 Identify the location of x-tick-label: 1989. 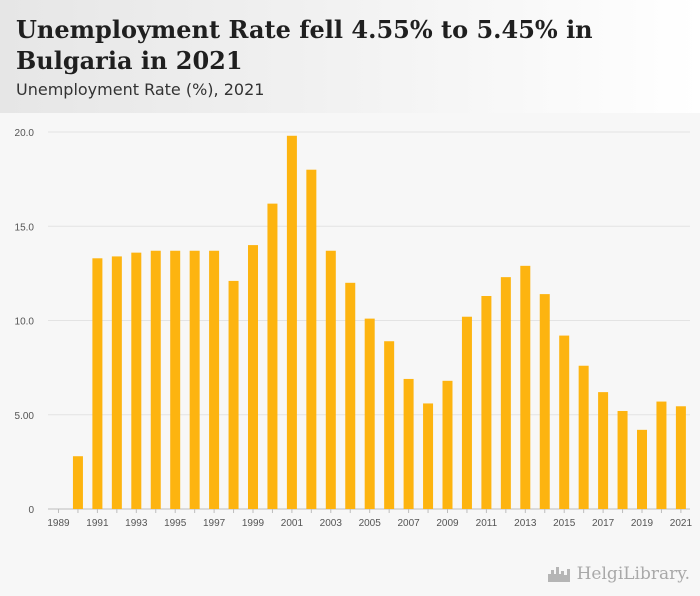
(58, 523).